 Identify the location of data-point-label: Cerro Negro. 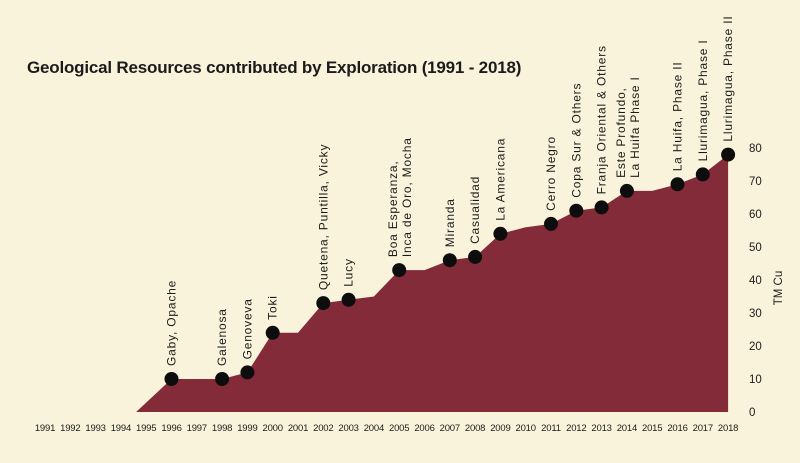
(551, 173).